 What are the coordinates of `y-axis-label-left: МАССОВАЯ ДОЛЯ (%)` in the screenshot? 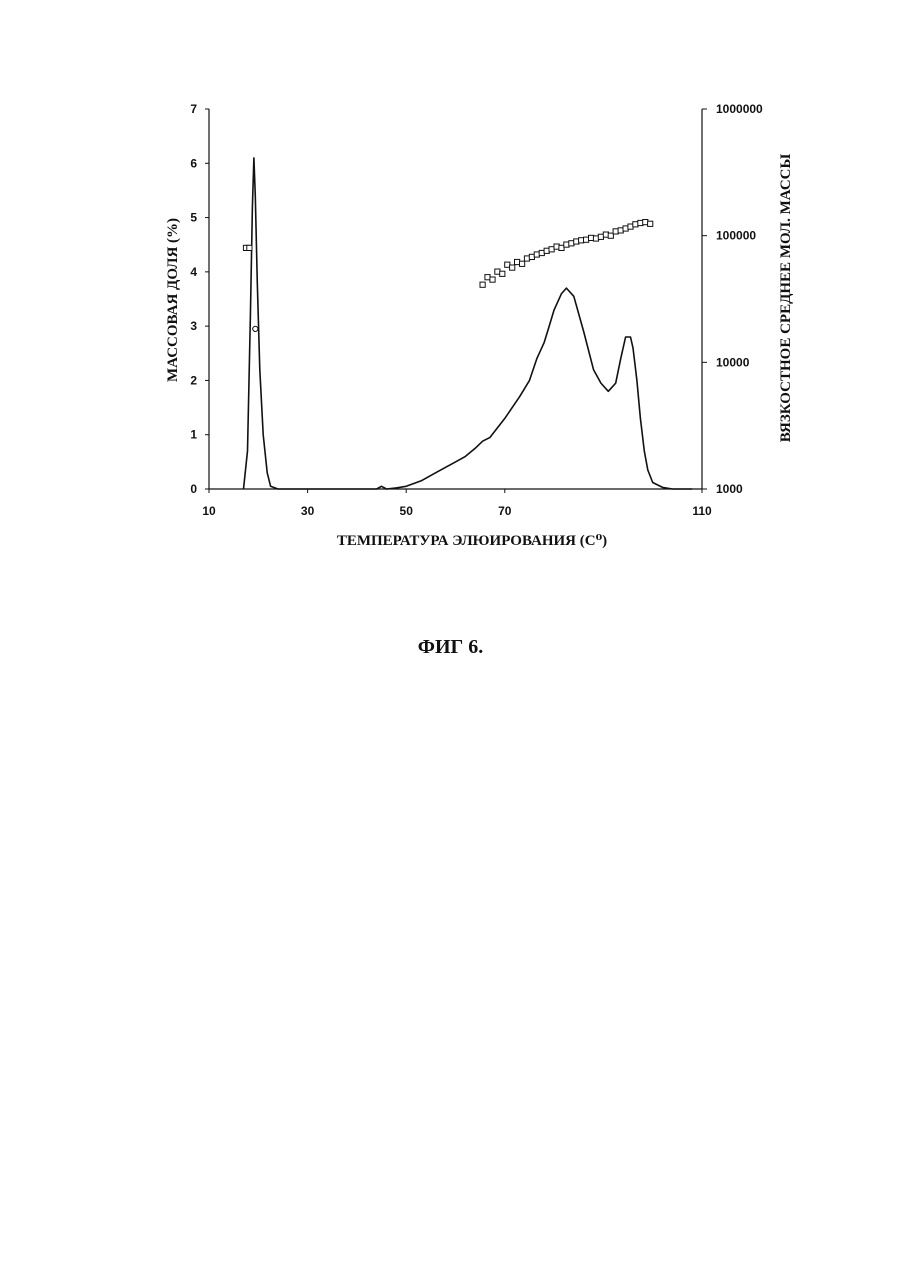 It's located at (173, 300).